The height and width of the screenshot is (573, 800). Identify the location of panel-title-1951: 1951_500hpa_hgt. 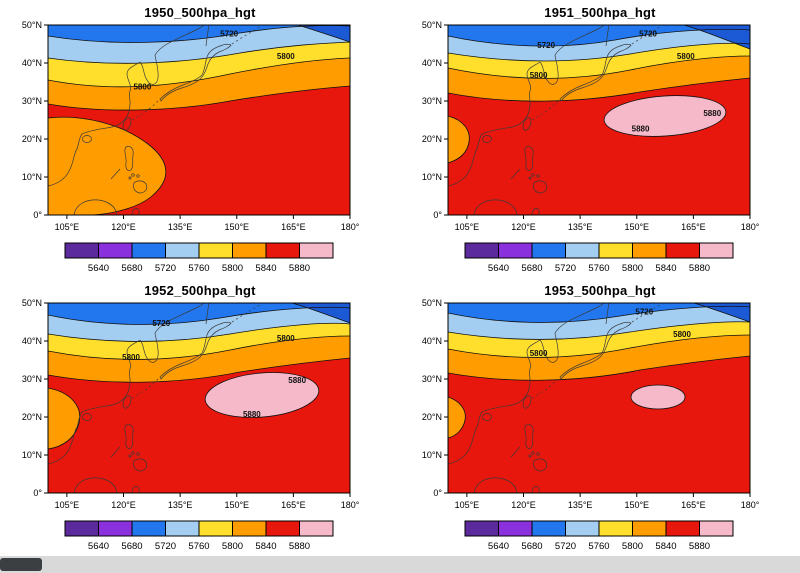
(600, 12).